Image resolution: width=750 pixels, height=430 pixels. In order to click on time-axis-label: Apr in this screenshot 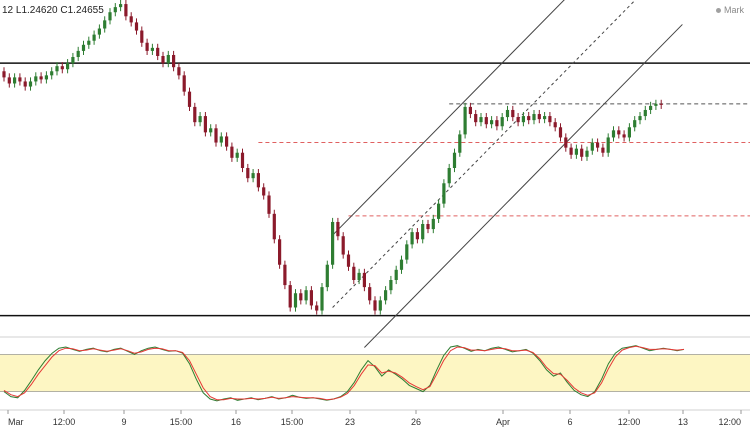, I will do `click(503, 422)`.